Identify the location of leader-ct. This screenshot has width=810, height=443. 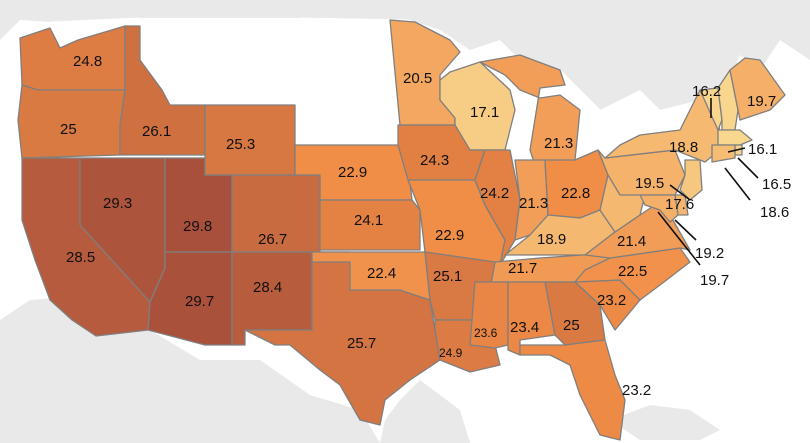
(737, 184).